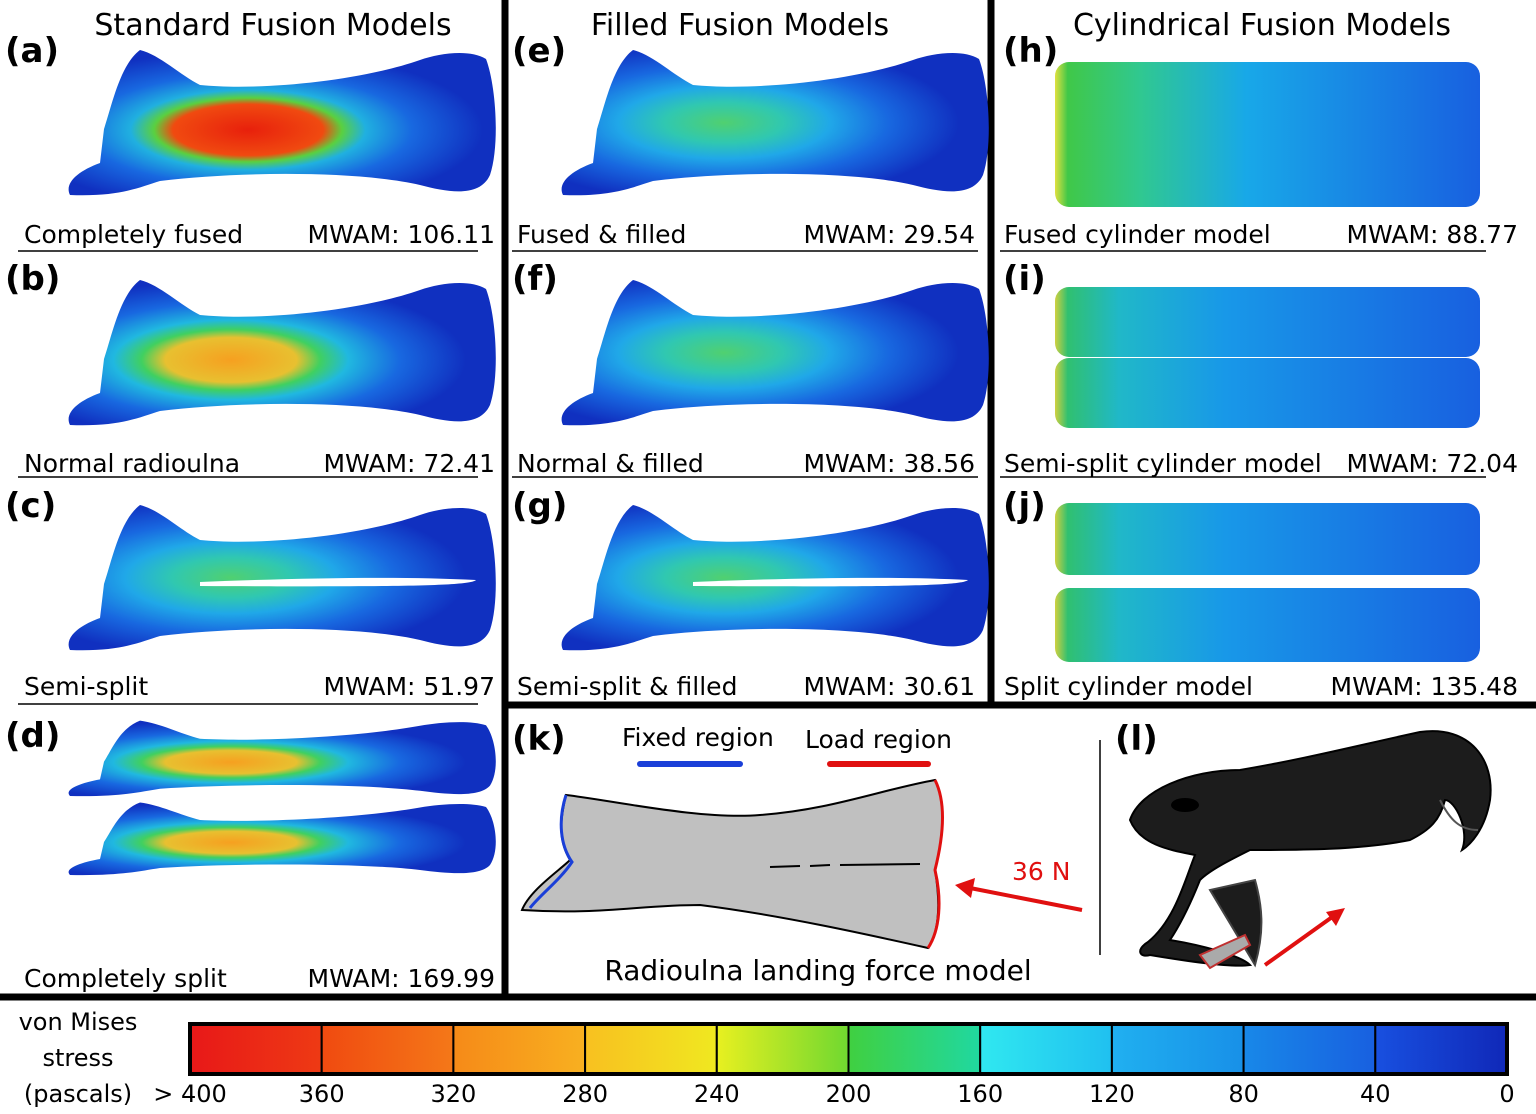  Describe the element at coordinates (453, 1094) in the screenshot. I see `colorbar-label: 320` at that location.